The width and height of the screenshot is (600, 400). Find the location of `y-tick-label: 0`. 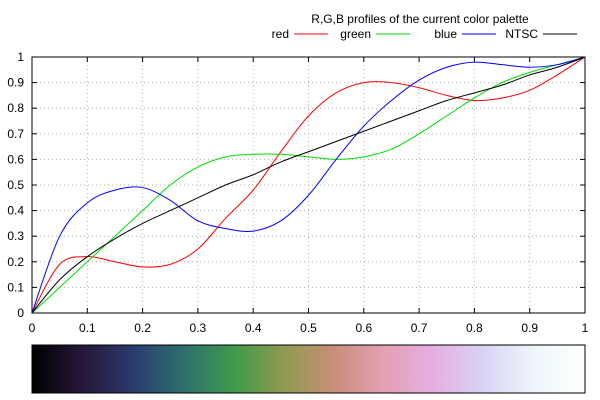

y-tick-label: 0 is located at coordinates (20, 313).